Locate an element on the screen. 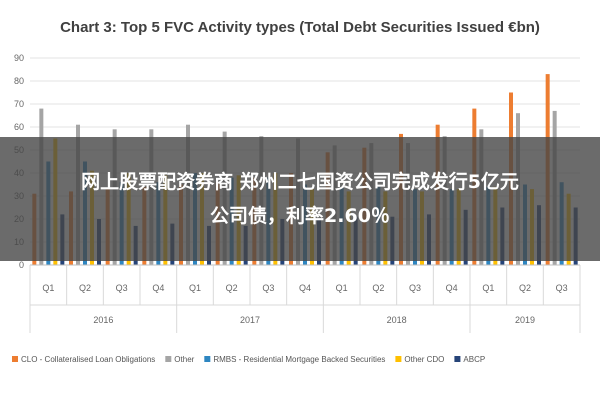 Image resolution: width=600 pixels, height=400 pixels. x-group-label: 2017 is located at coordinates (250, 320).